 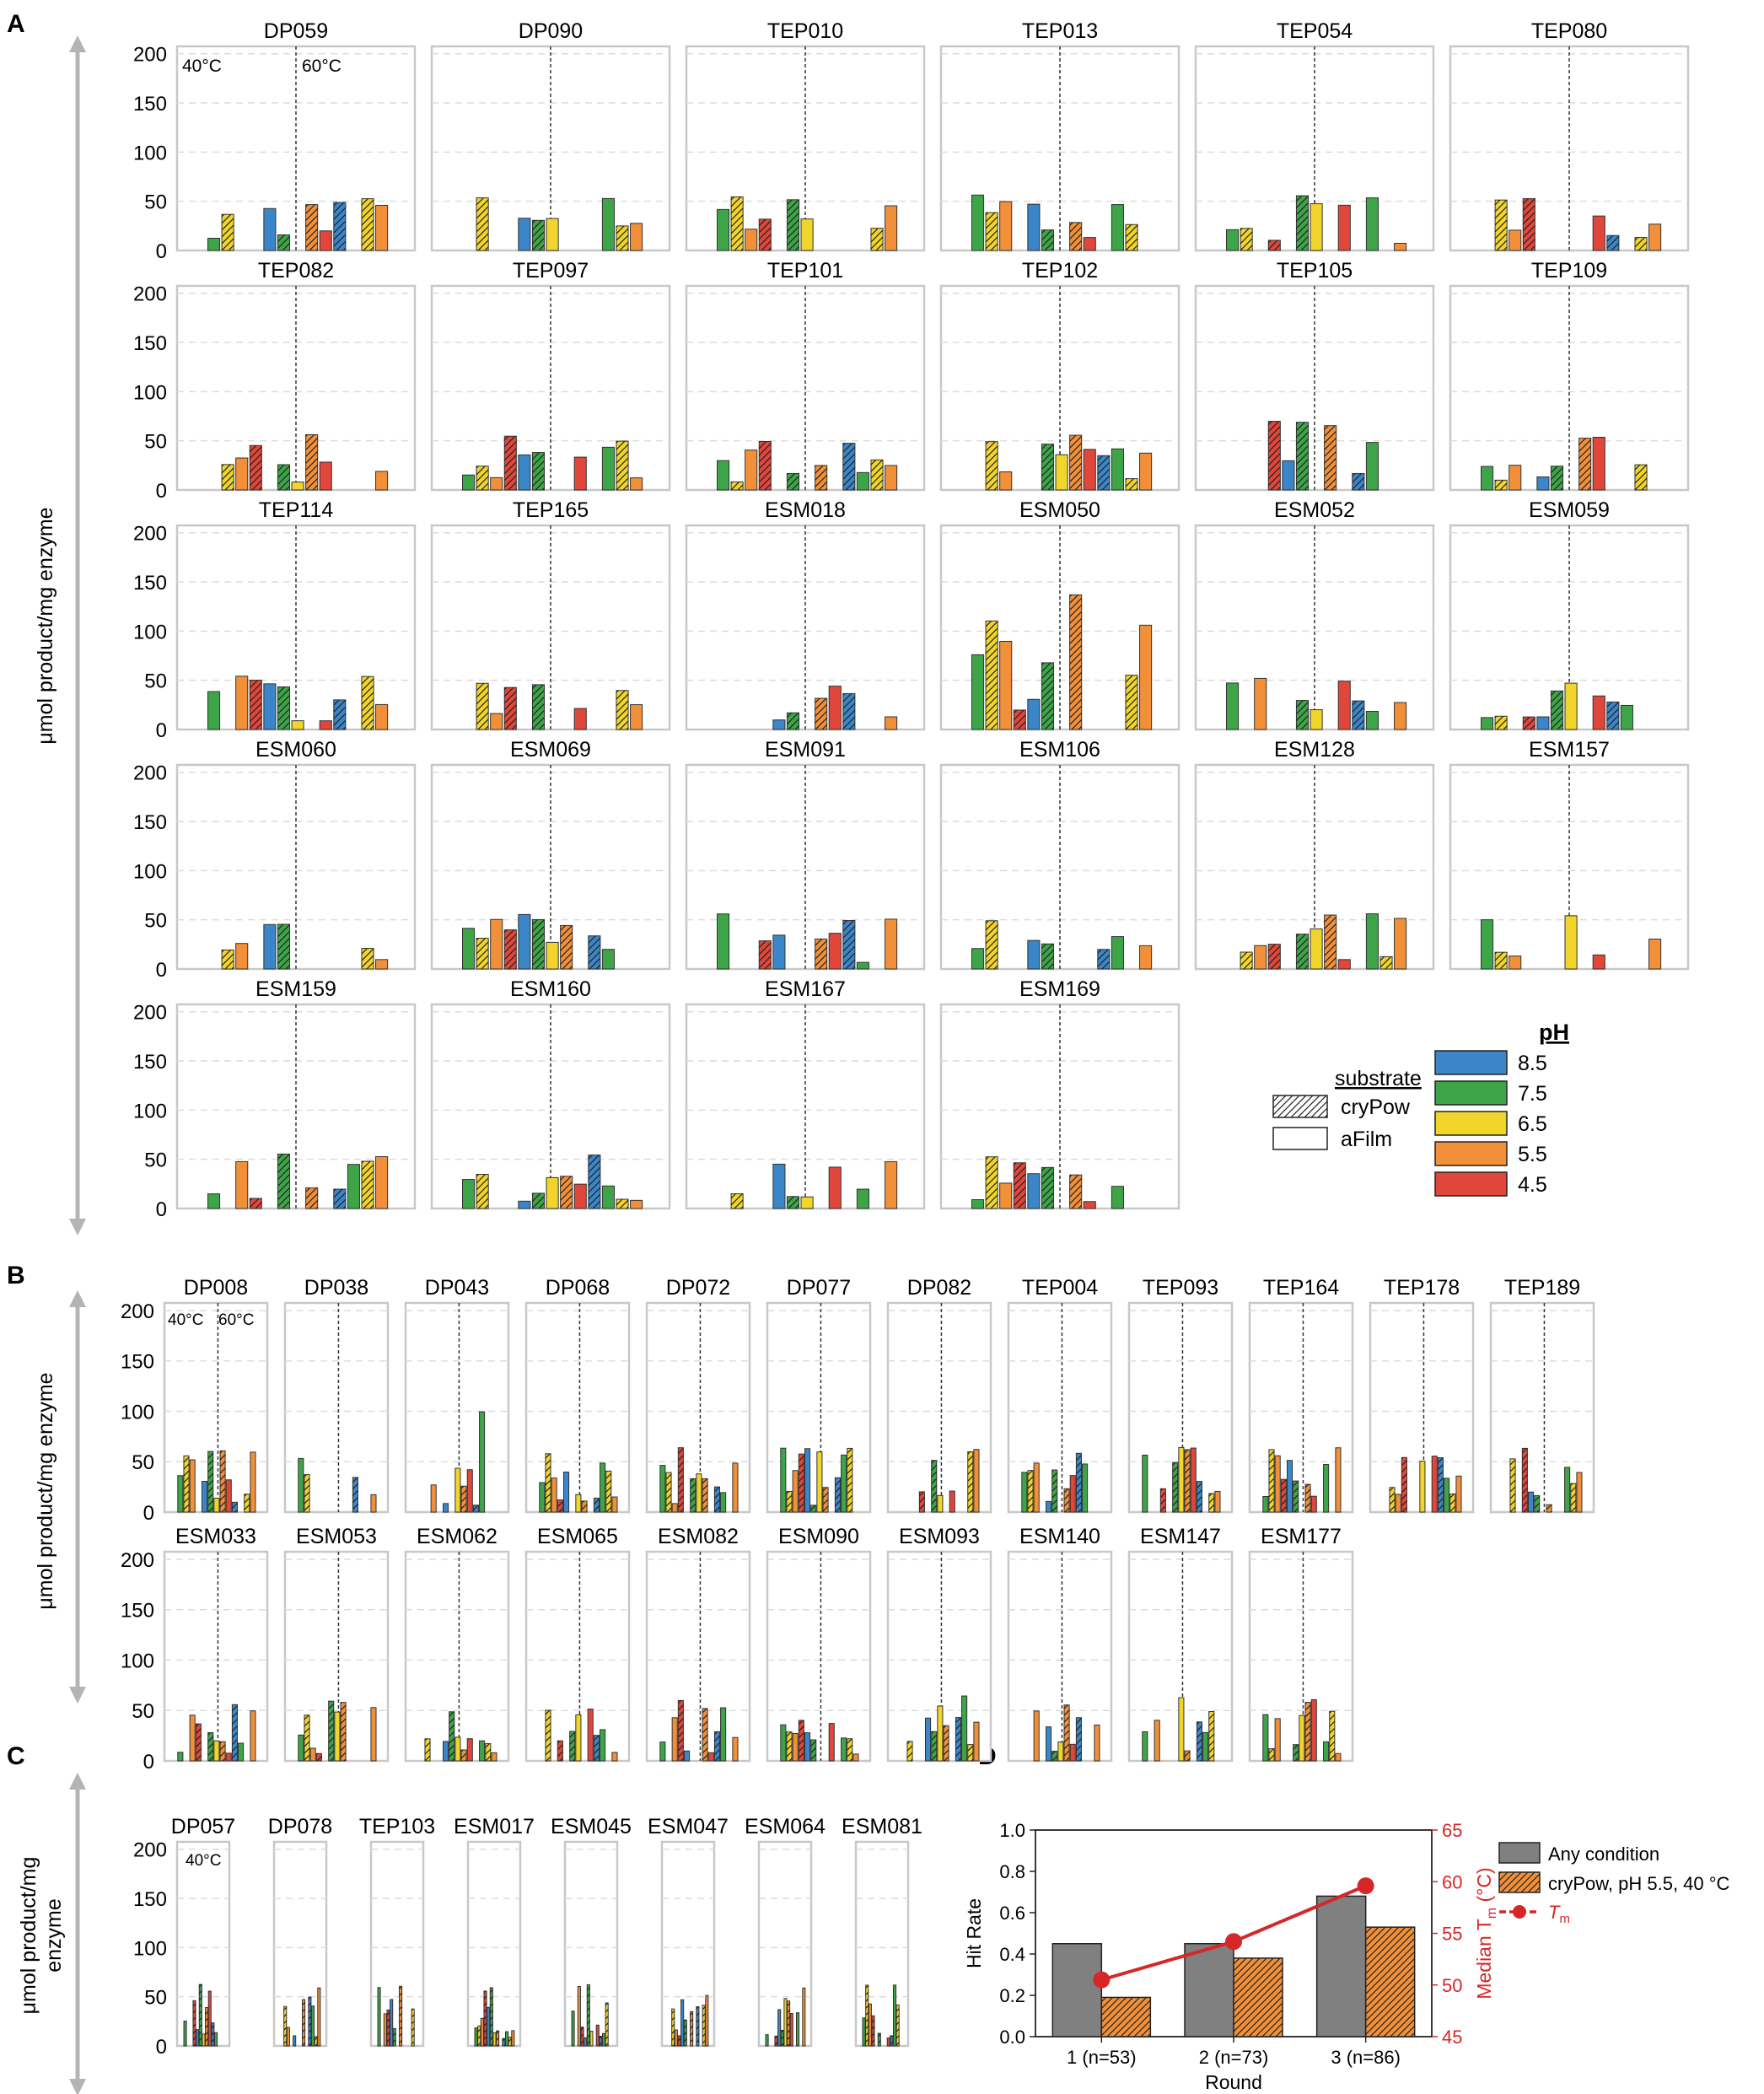 I want to click on legend-label-any: Any condition, so click(x=1603, y=1854).